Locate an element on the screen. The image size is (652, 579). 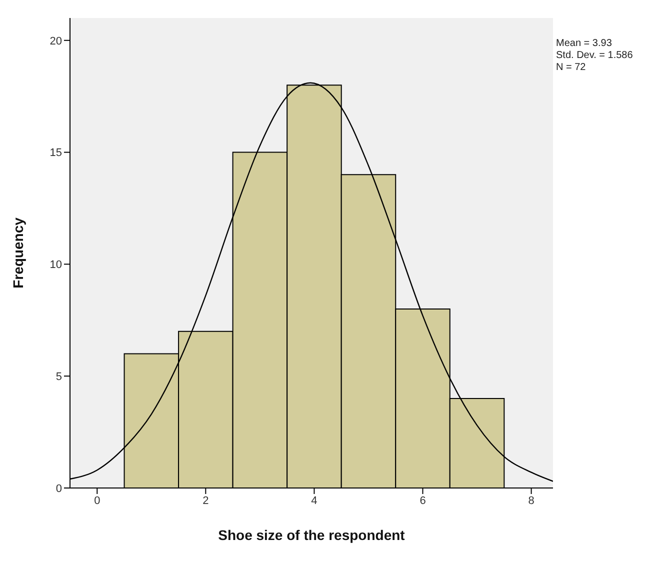
text: Mean = 3.93 is located at coordinates (584, 44).